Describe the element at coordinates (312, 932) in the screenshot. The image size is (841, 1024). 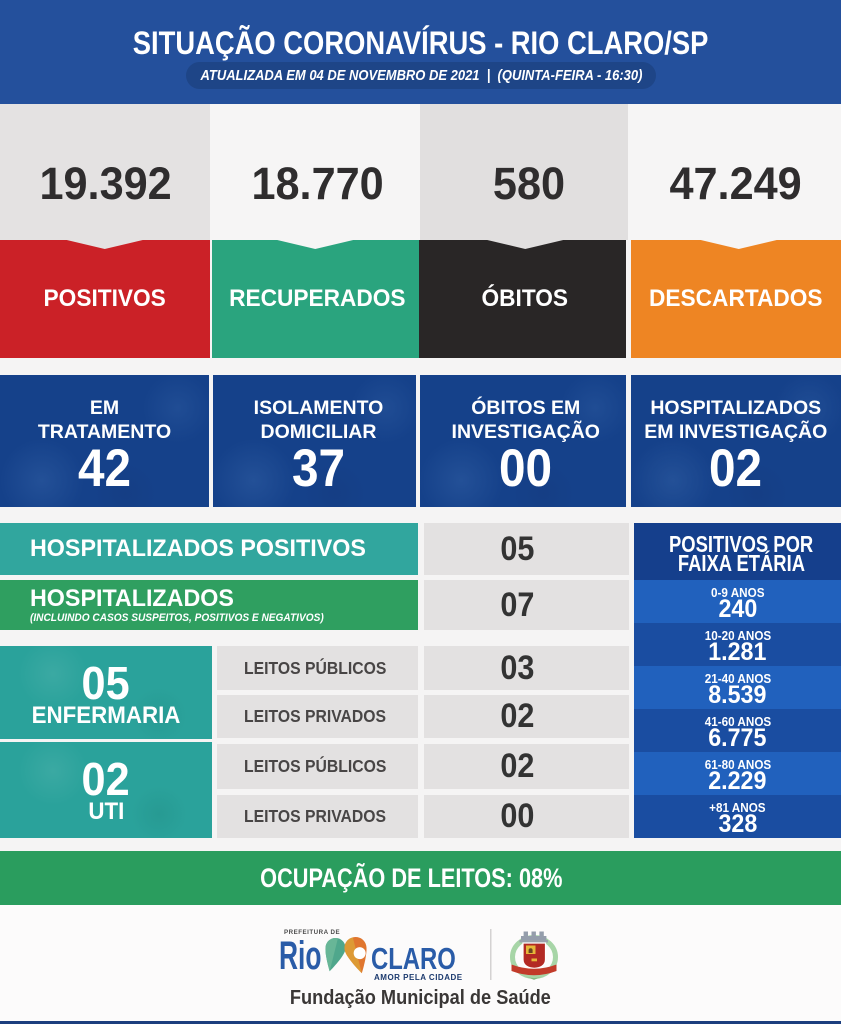
I see `svg-text: PREFEITURA DE` at that location.